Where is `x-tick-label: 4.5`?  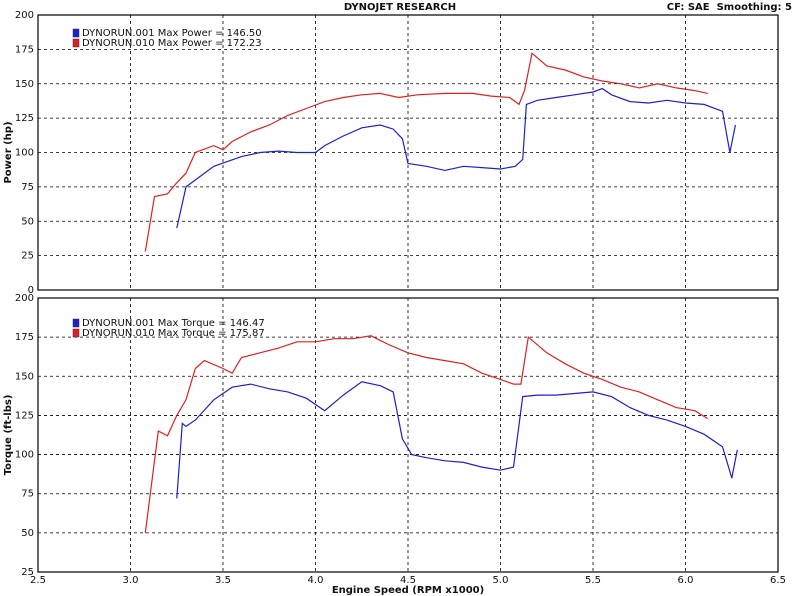 x-tick-label: 4.5 is located at coordinates (408, 580).